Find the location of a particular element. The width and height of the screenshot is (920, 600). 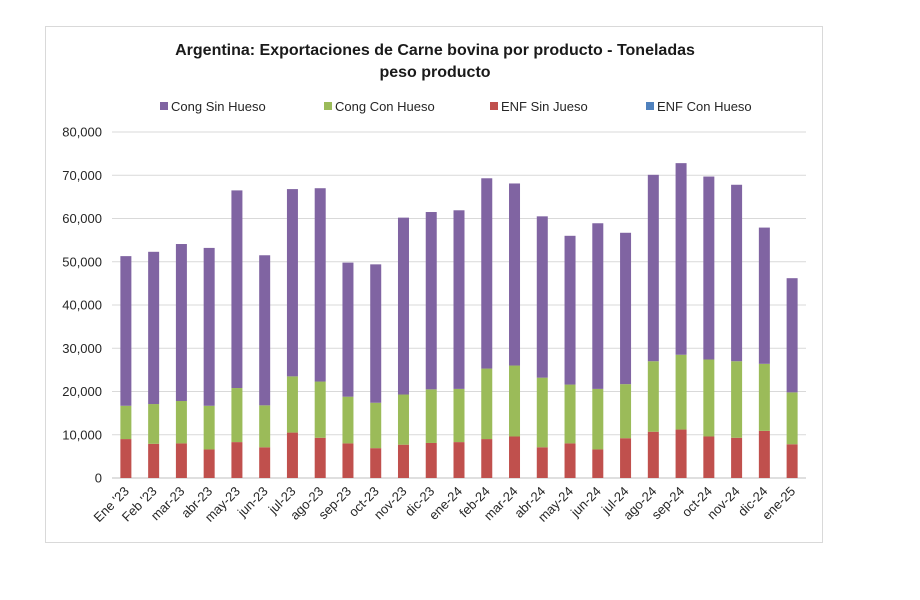

y-tick-label: 80,000 is located at coordinates (82, 132).